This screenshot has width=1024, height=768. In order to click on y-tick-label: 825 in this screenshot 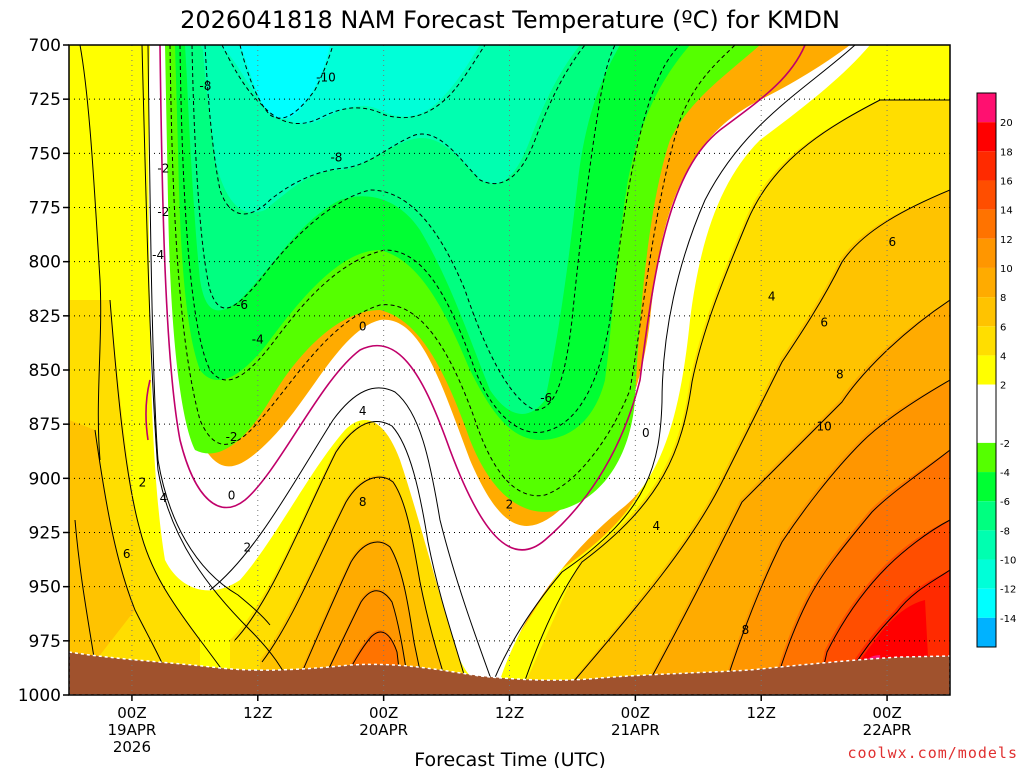, I will do `click(45, 317)`.